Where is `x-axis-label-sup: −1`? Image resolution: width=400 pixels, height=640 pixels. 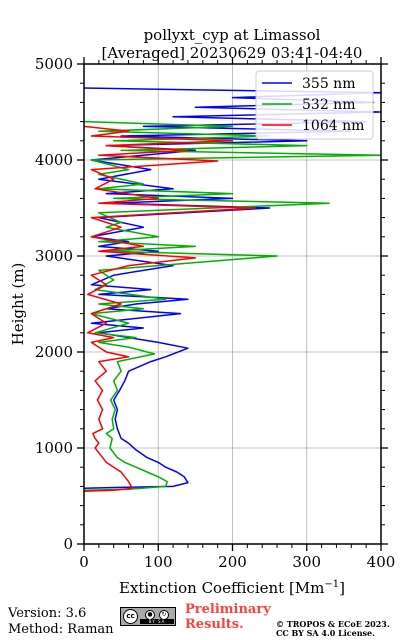
x-axis-label-sup: −1 is located at coordinates (331, 584).